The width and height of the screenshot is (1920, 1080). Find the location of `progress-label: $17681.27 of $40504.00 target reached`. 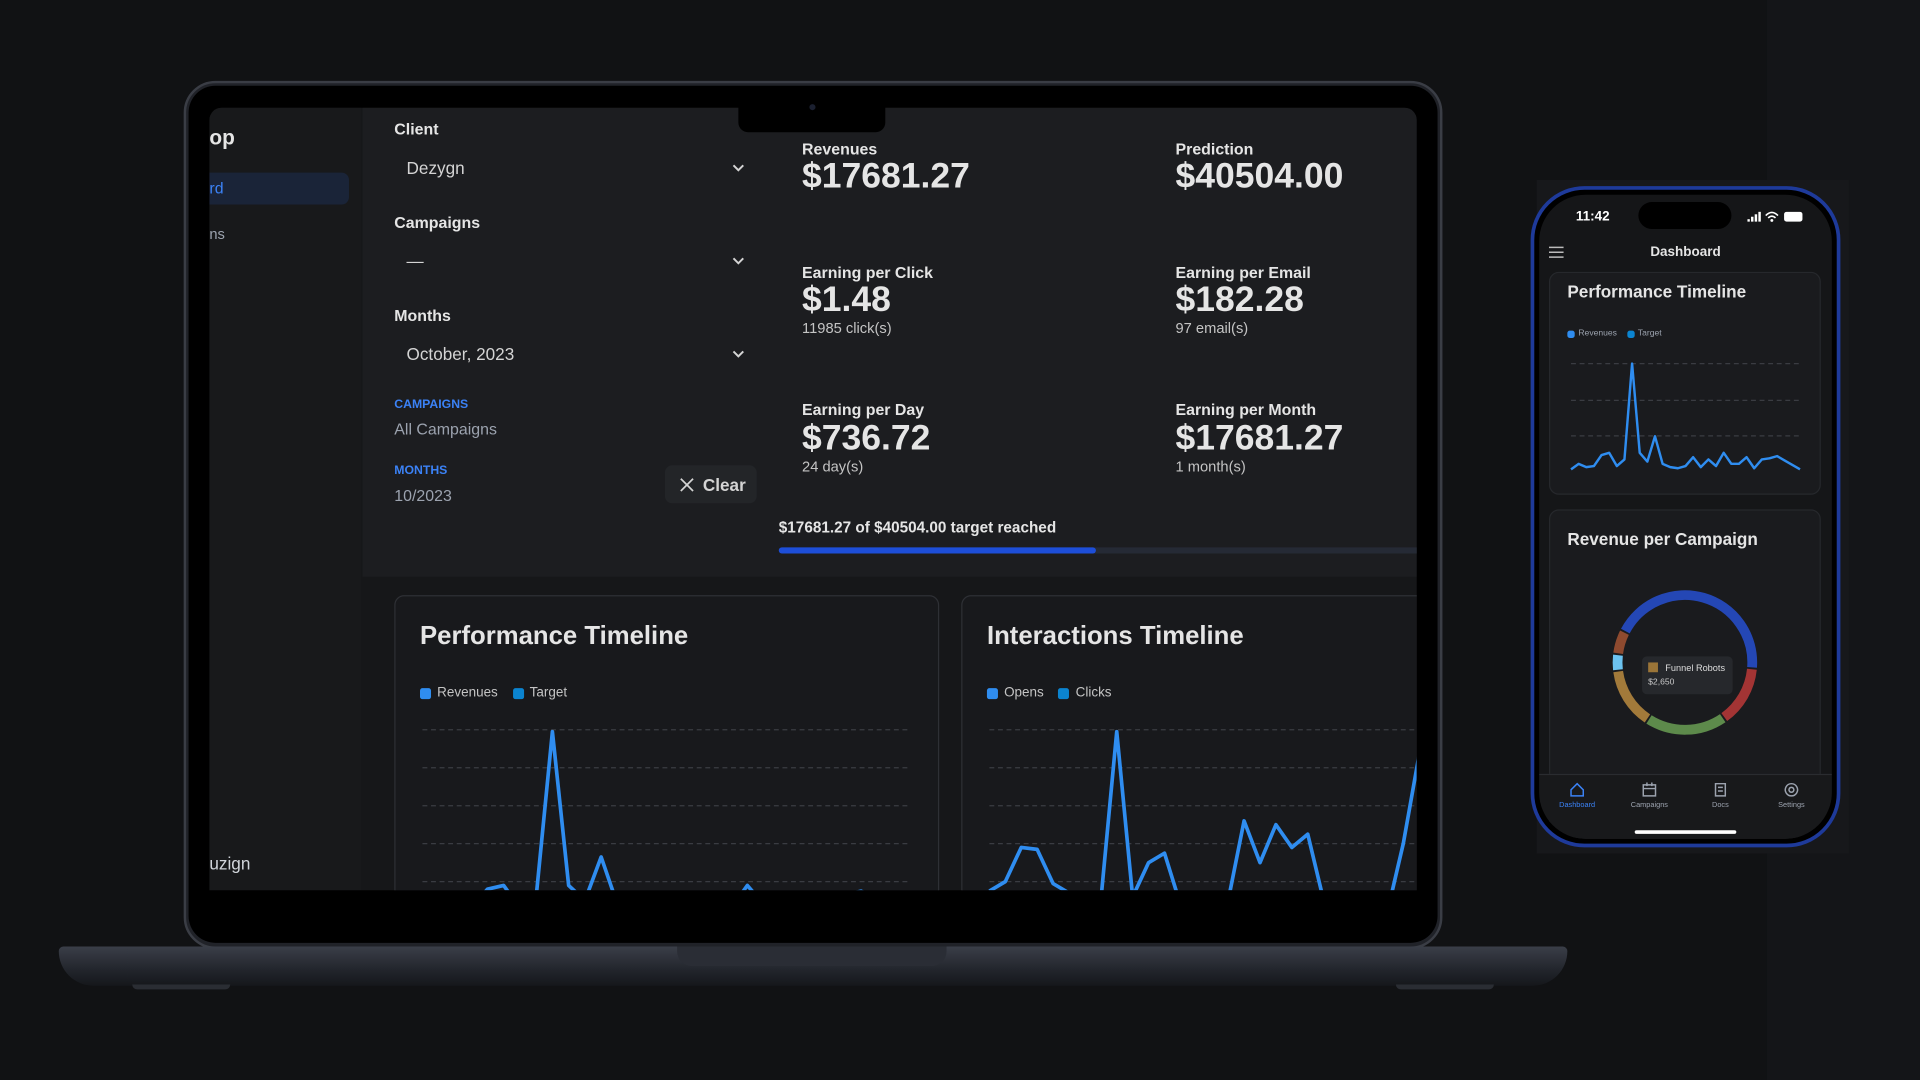

progress-label: $17681.27 of $40504.00 target reached is located at coordinates (917, 528).